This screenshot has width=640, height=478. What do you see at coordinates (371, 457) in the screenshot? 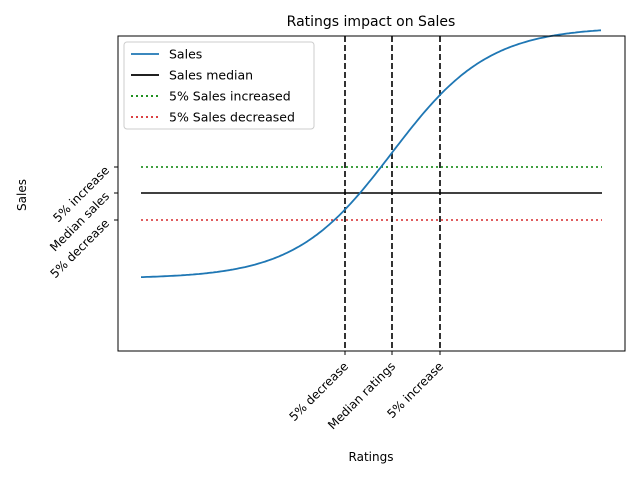
I see `x-axis-label: Ratings` at bounding box center [371, 457].